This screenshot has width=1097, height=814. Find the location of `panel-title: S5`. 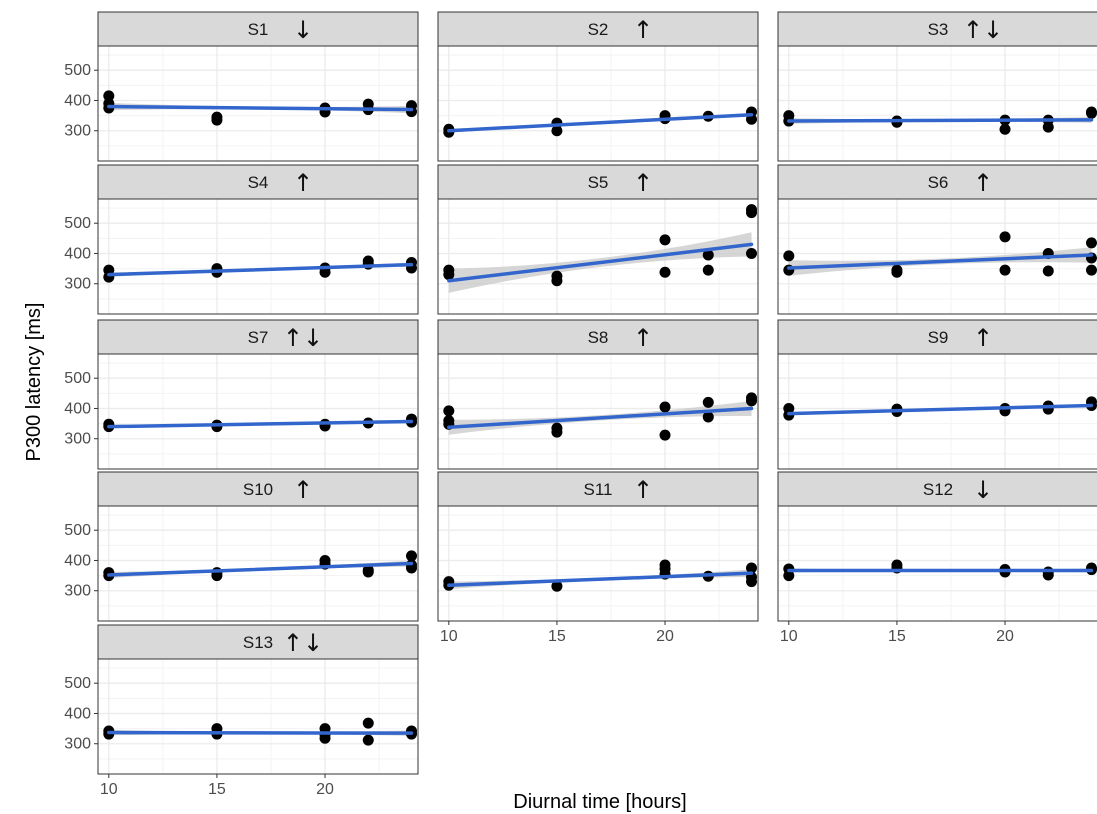

panel-title: S5 is located at coordinates (598, 182).